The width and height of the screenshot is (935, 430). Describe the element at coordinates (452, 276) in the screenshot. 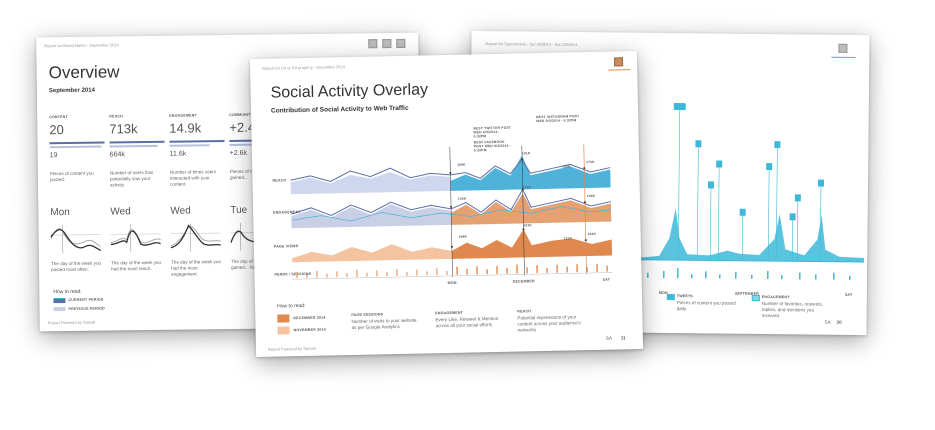

I see `x-axis` at that location.